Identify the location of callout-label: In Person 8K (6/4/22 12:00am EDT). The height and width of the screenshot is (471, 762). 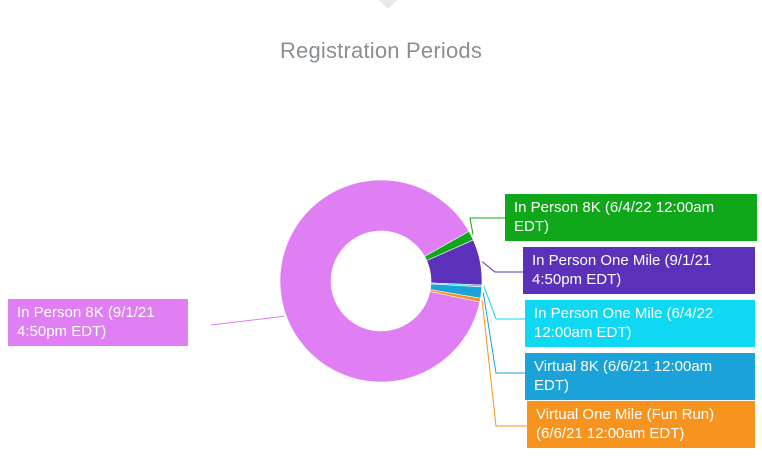
(631, 217).